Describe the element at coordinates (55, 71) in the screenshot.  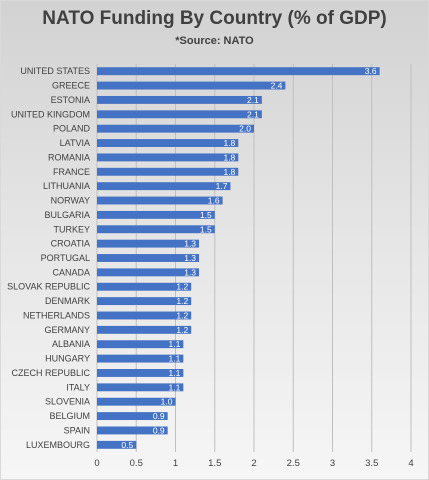
I see `category-label: UNITED STATES` at that location.